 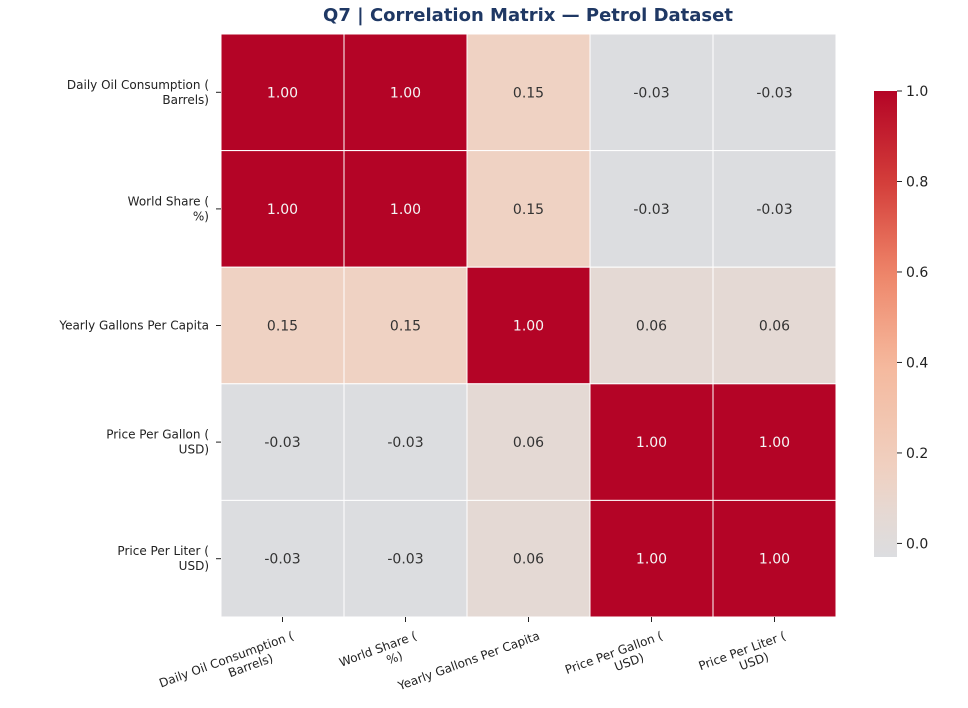 What do you see at coordinates (138, 92) in the screenshot?
I see `y-tick-label: Daily Oil Consumption (Barrels)` at bounding box center [138, 92].